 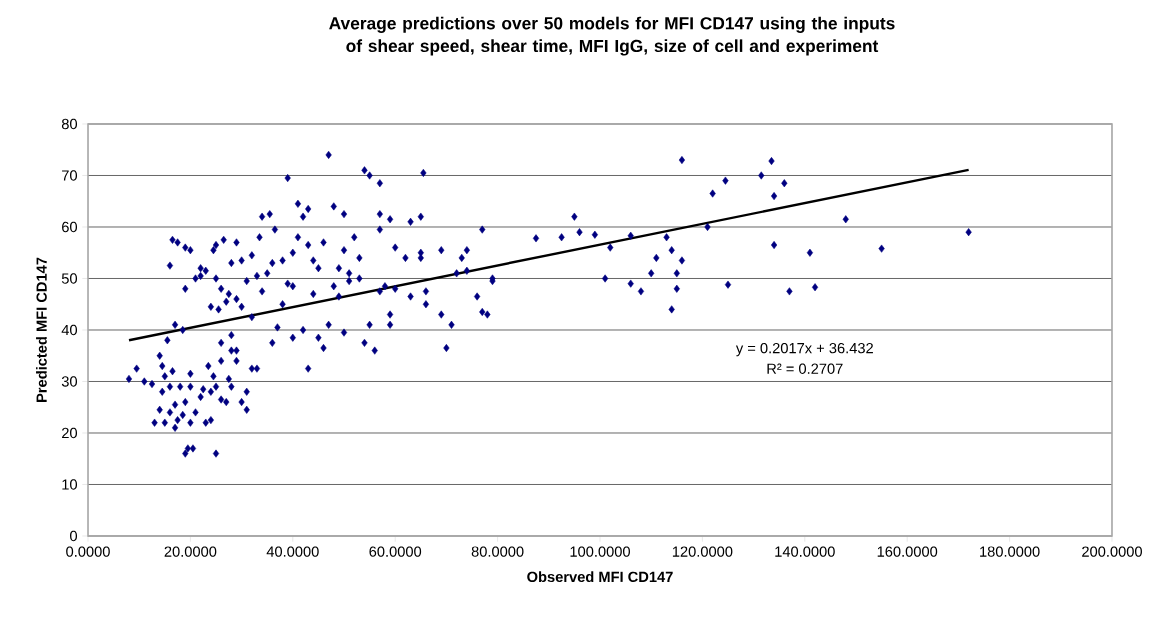 I want to click on x-tick-label: 20.0000, so click(x=190, y=551).